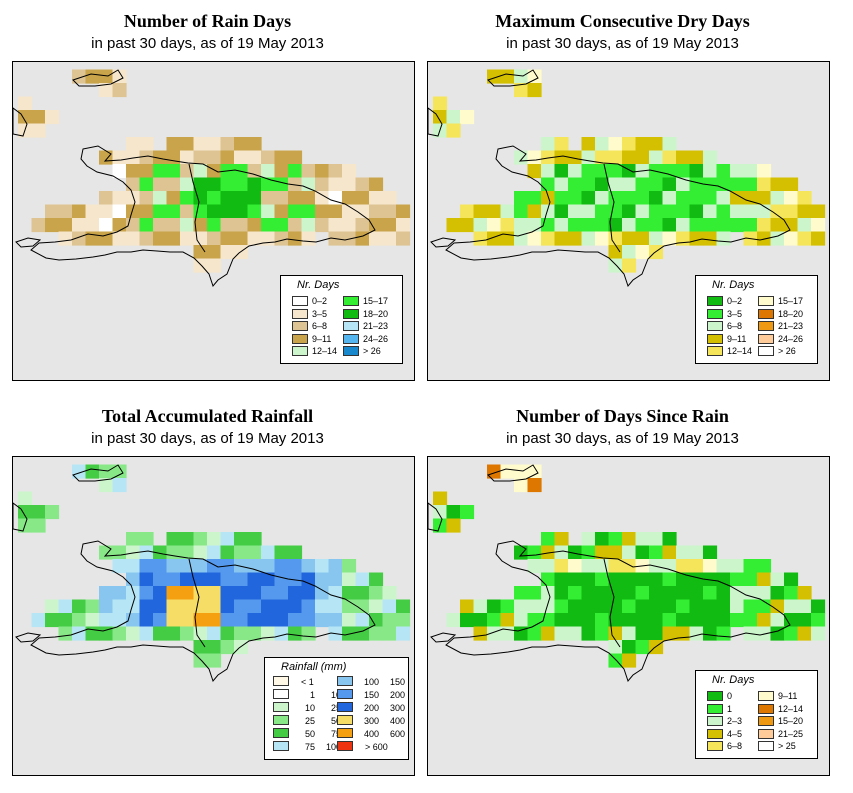 The width and height of the screenshot is (853, 793). I want to click on legend-entry: 24–26, so click(780, 339).